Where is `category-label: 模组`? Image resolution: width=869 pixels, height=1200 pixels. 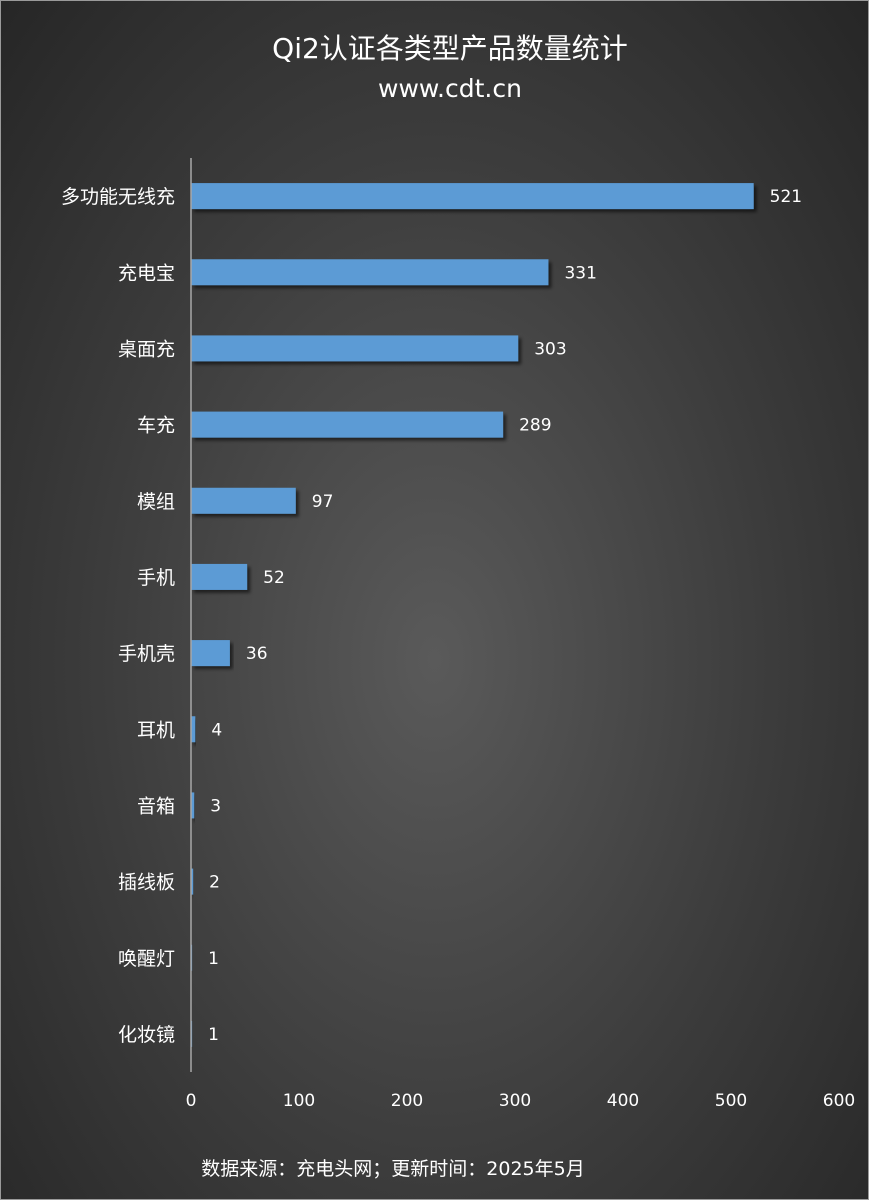 category-label: 模组 is located at coordinates (156, 502).